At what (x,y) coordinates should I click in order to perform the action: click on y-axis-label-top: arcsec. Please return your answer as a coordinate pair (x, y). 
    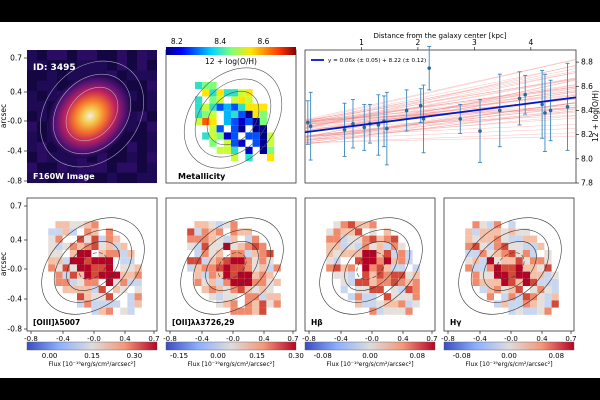
    Looking at the image, I should click on (4, 116).